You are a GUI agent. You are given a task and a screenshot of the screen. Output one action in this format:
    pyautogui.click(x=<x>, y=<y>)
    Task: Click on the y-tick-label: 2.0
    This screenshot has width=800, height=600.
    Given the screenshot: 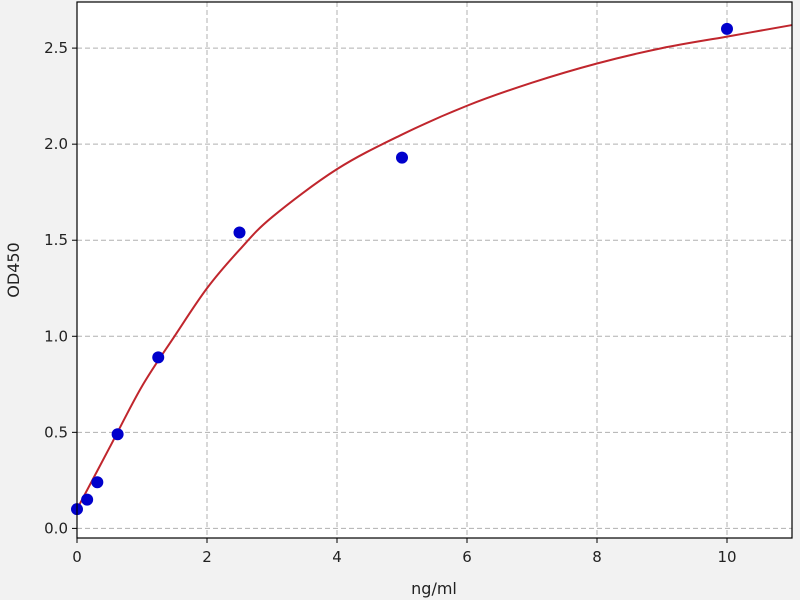 What is the action you would take?
    pyautogui.click(x=56, y=144)
    